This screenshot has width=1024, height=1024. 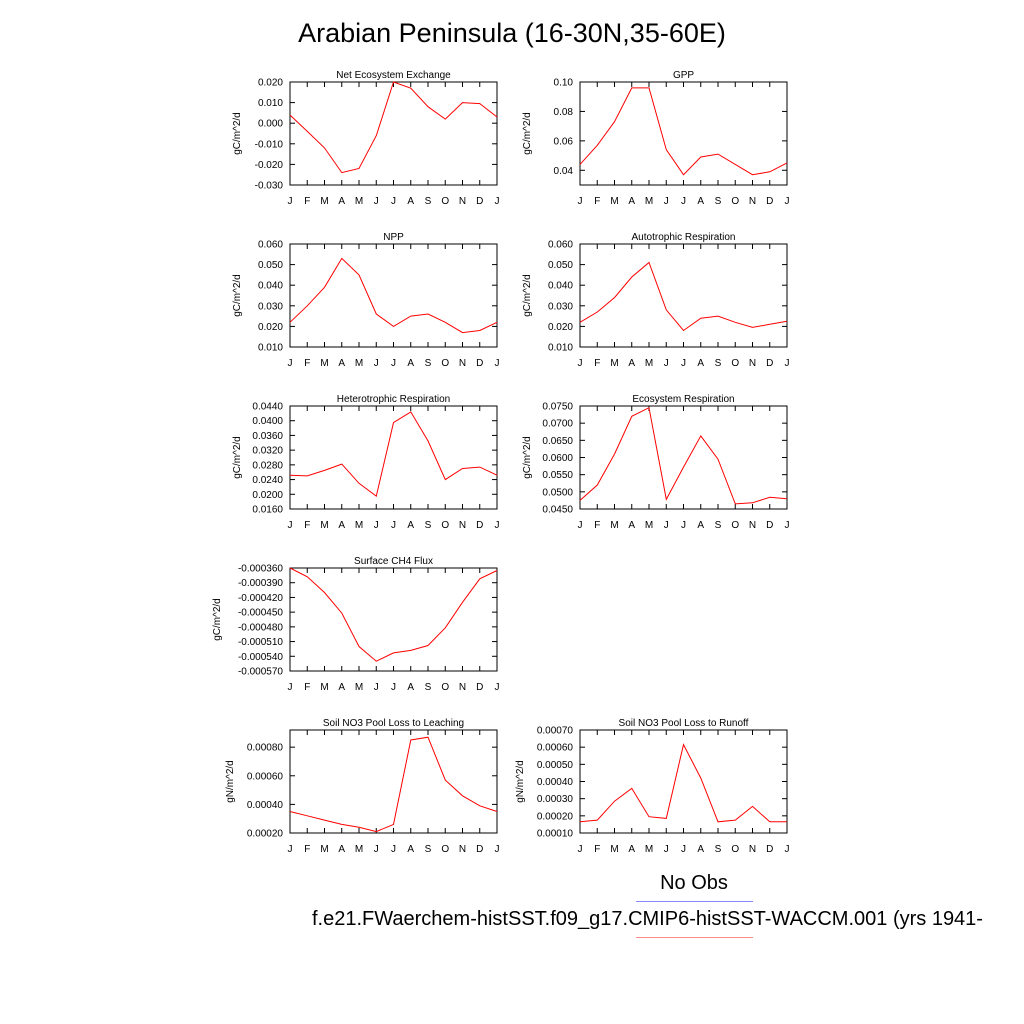 What do you see at coordinates (260, 642) in the screenshot?
I see `y-tick-label: -0.000510` at bounding box center [260, 642].